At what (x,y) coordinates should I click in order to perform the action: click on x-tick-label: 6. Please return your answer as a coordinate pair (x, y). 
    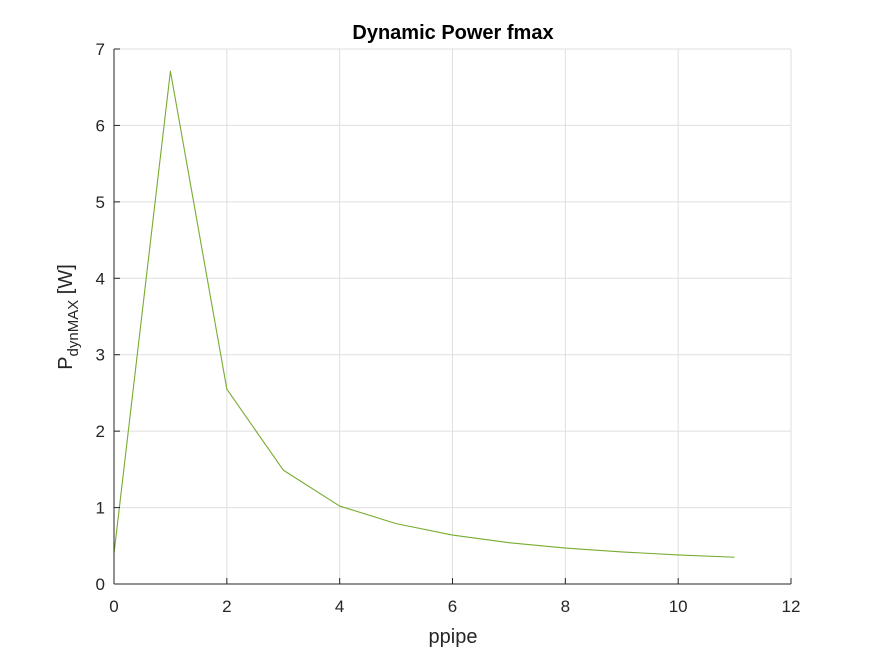
    Looking at the image, I should click on (452, 606).